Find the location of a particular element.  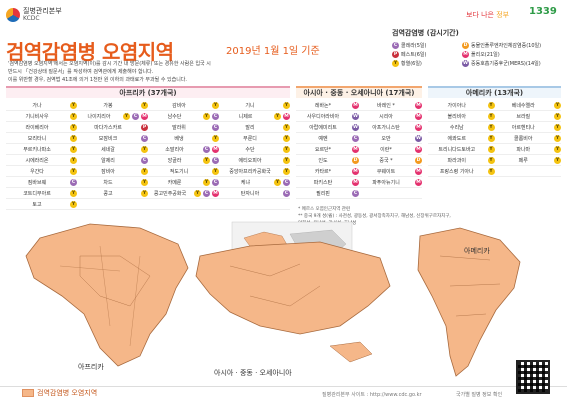

table-row: 인도 D 중국 * D is located at coordinates (359, 160).